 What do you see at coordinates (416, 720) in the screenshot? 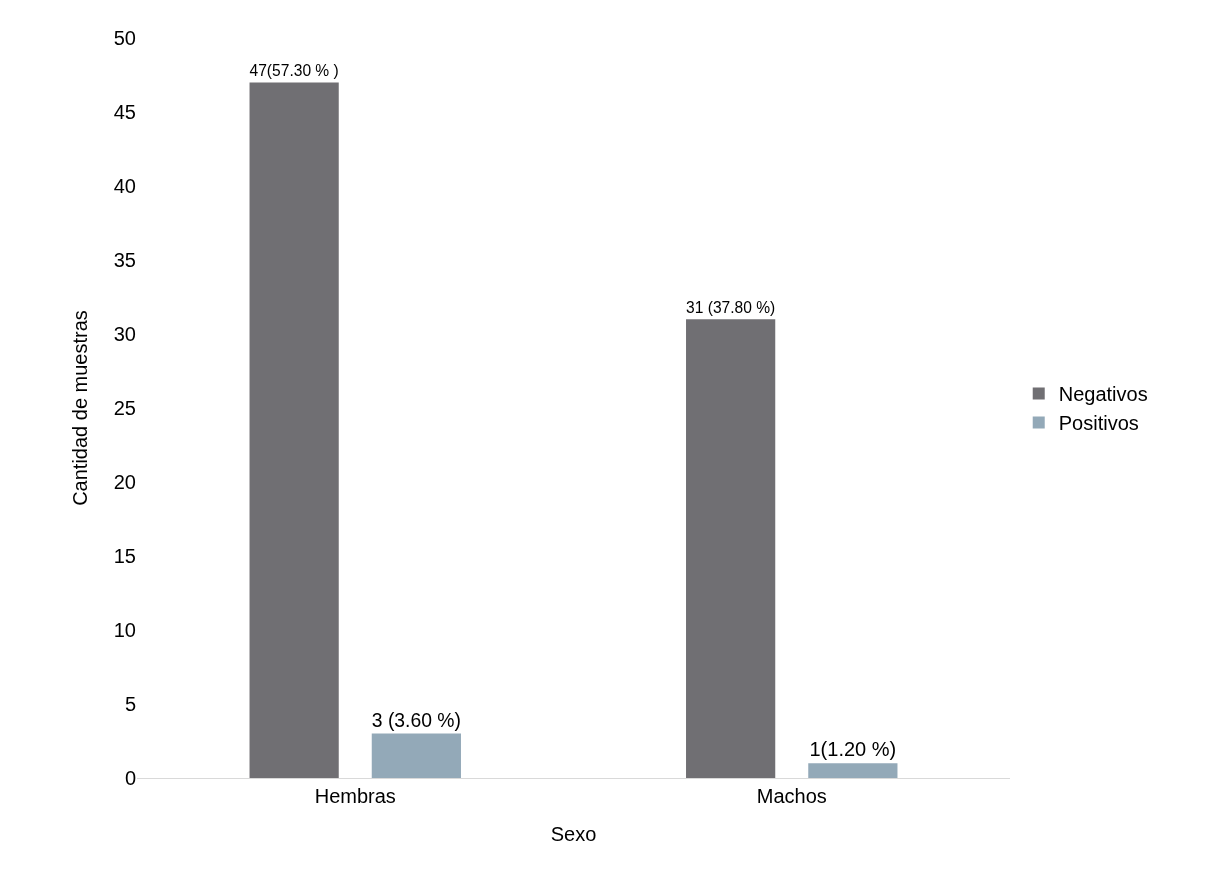
I see `data-label: 3 (3.60 %)` at bounding box center [416, 720].